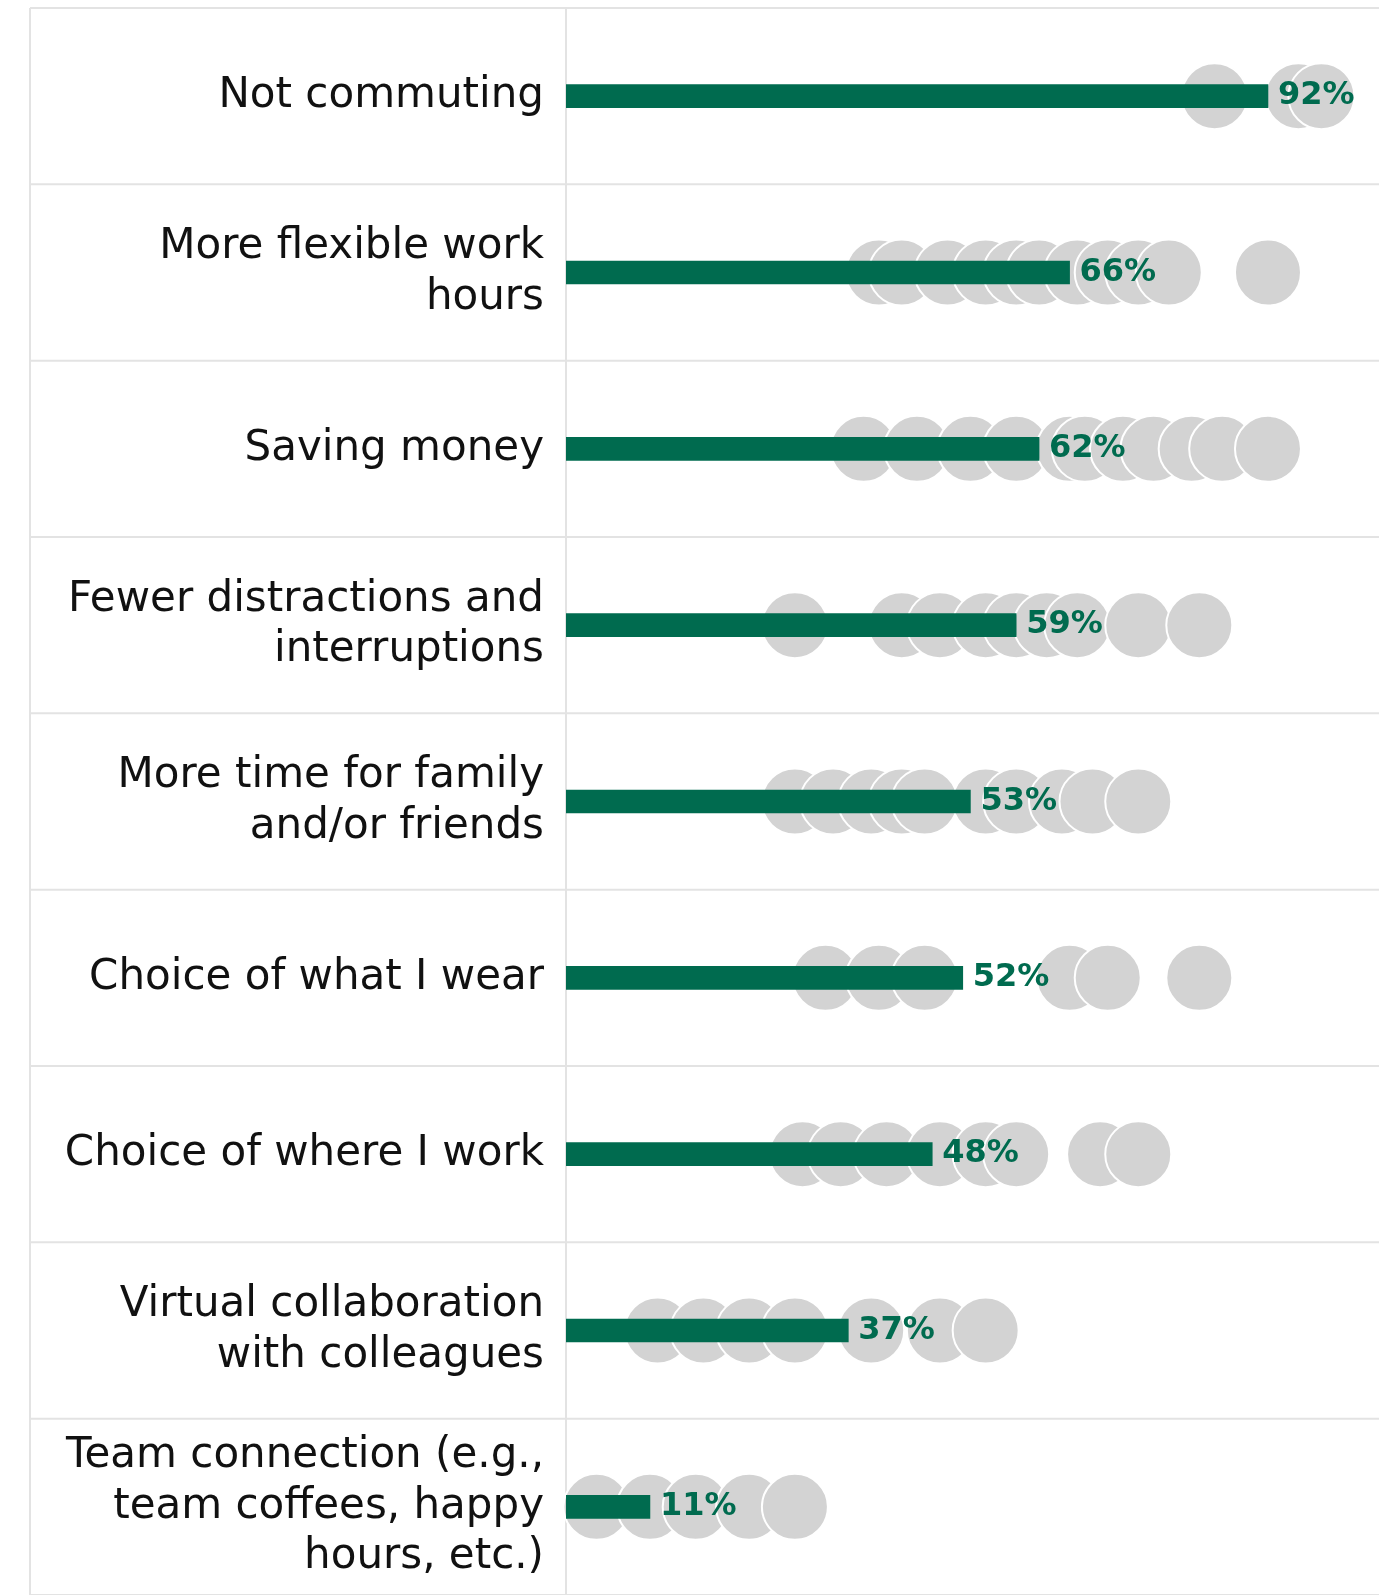 The height and width of the screenshot is (1595, 1379). I want to click on data-label: 66%, so click(1118, 269).